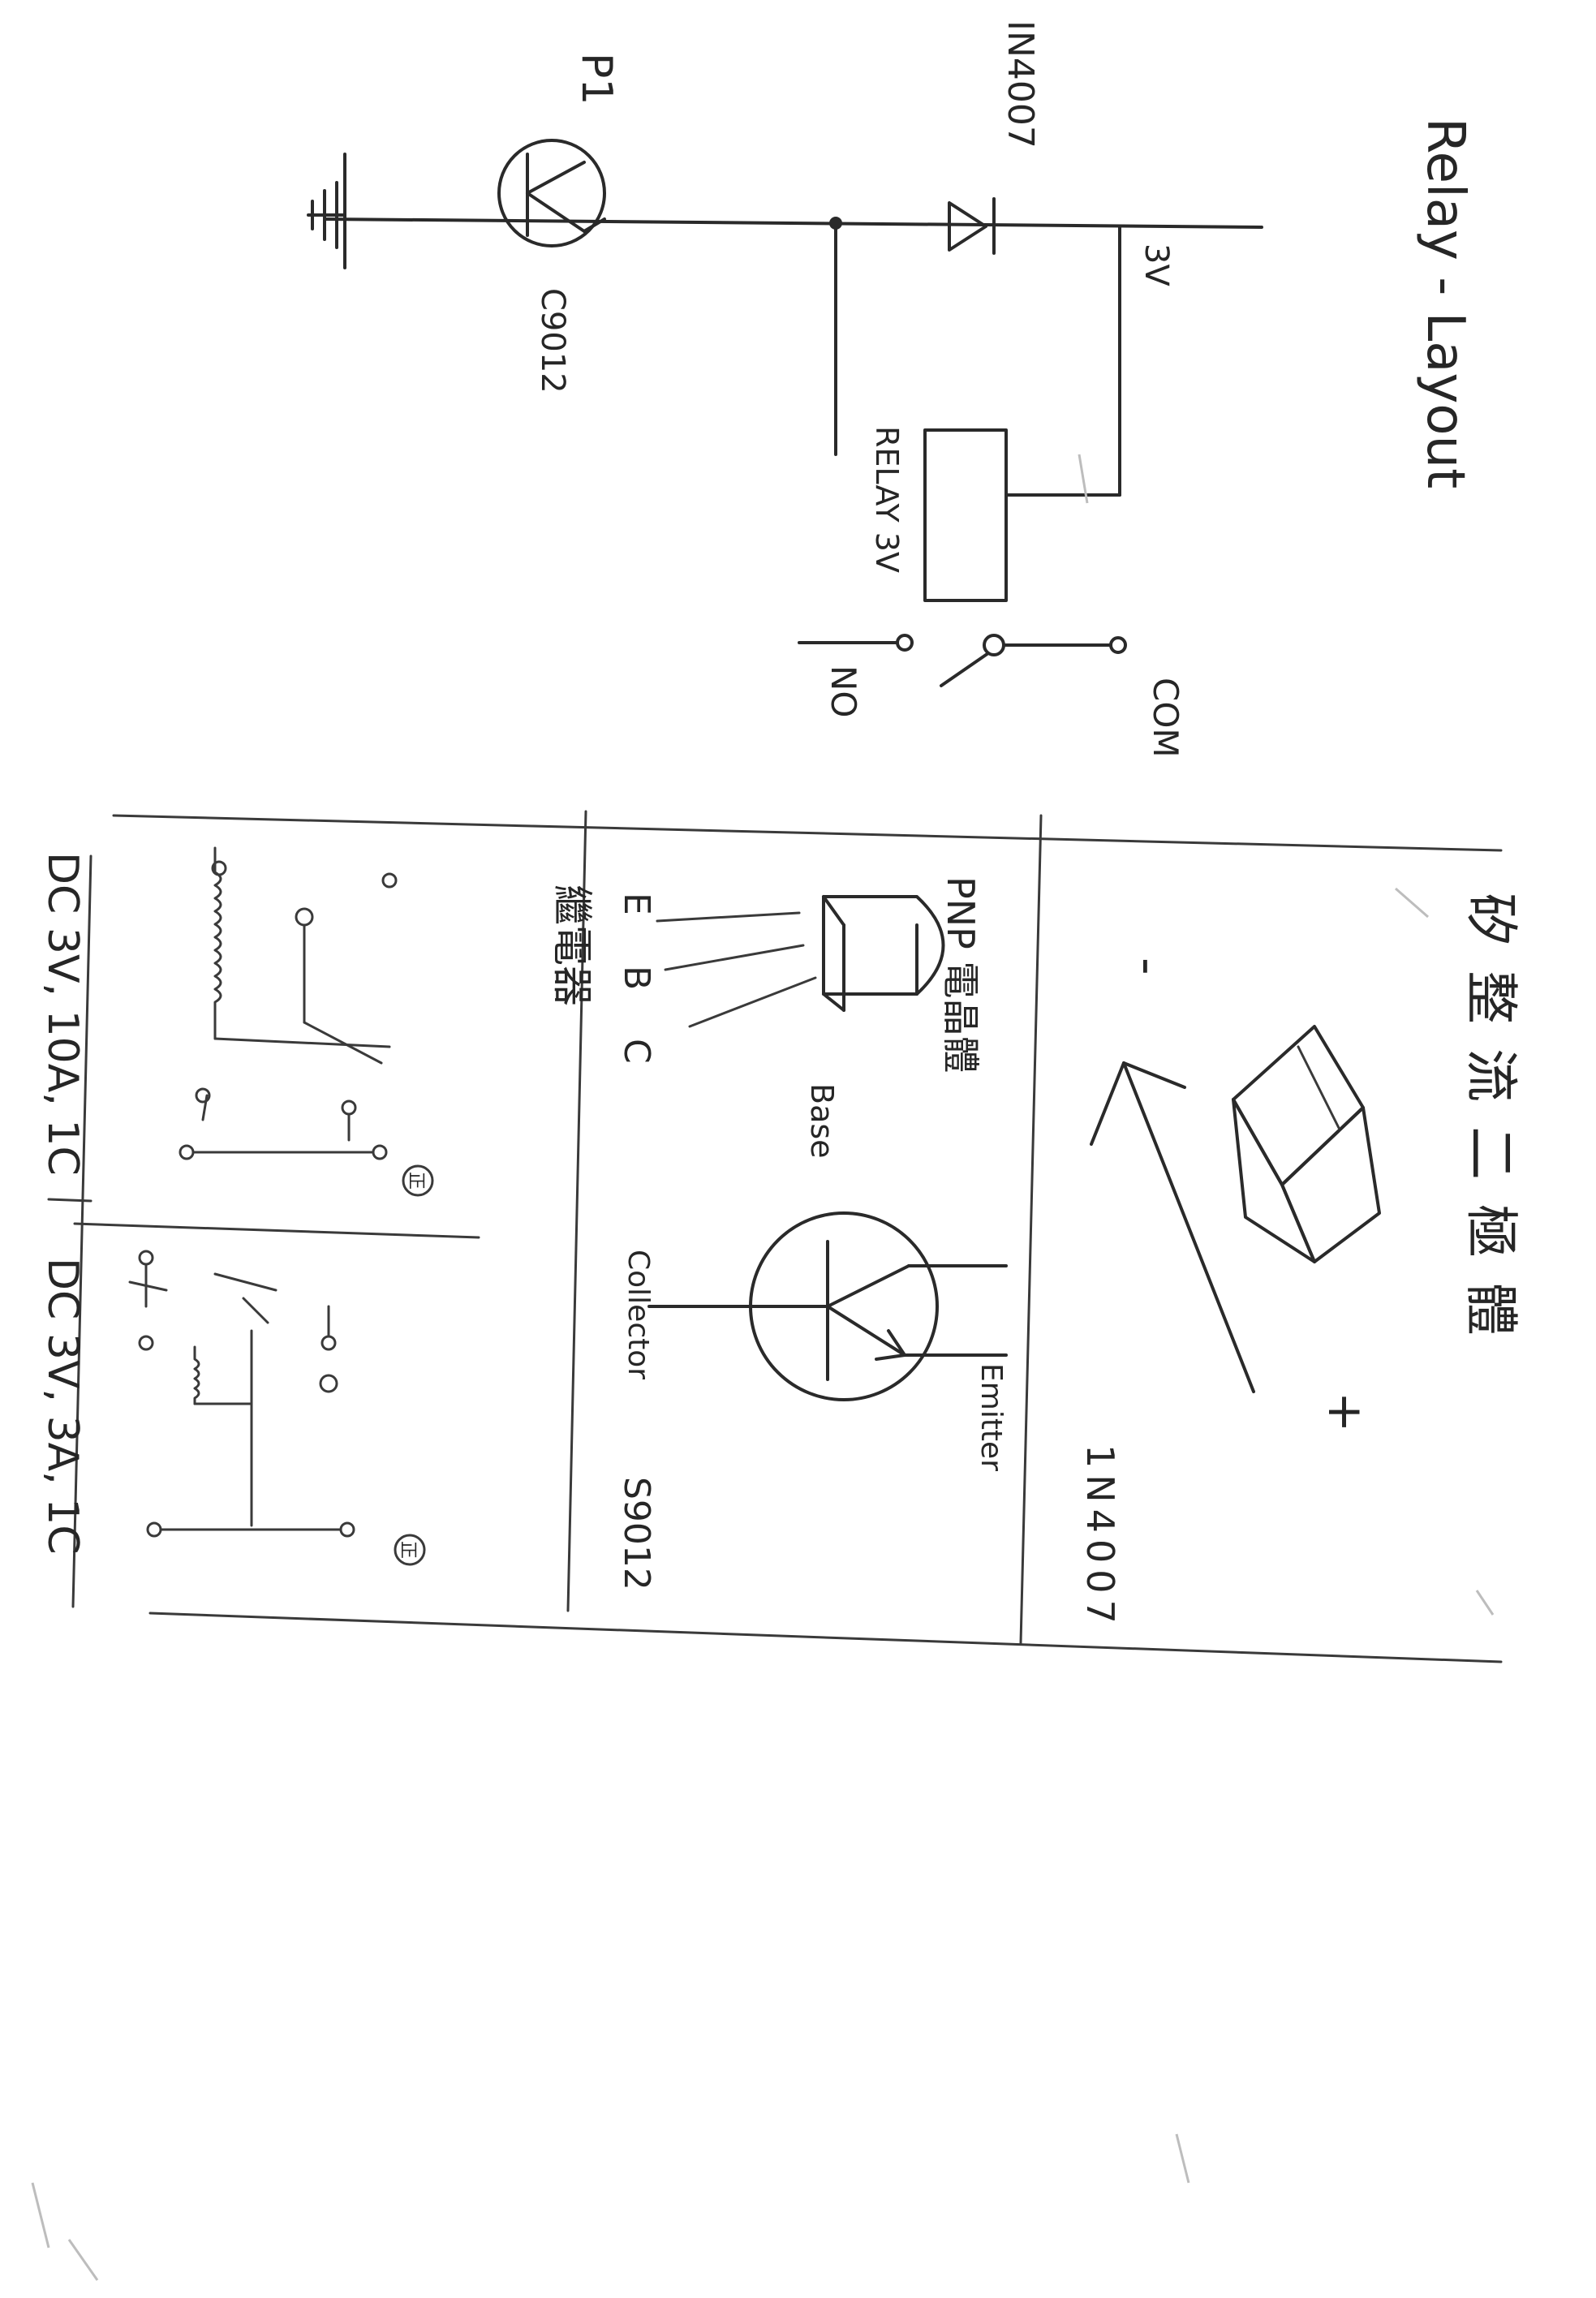 This screenshot has width=1596, height=2298. I want to click on divider-diode-transistor, so click(1031, 1229).